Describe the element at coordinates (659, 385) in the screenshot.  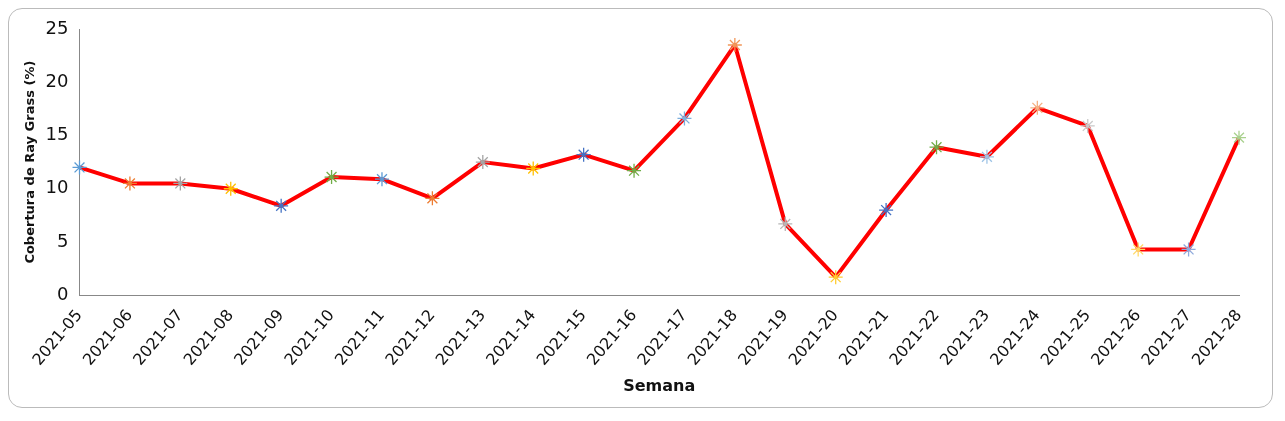
I see `x-axis-title: Semana` at that location.